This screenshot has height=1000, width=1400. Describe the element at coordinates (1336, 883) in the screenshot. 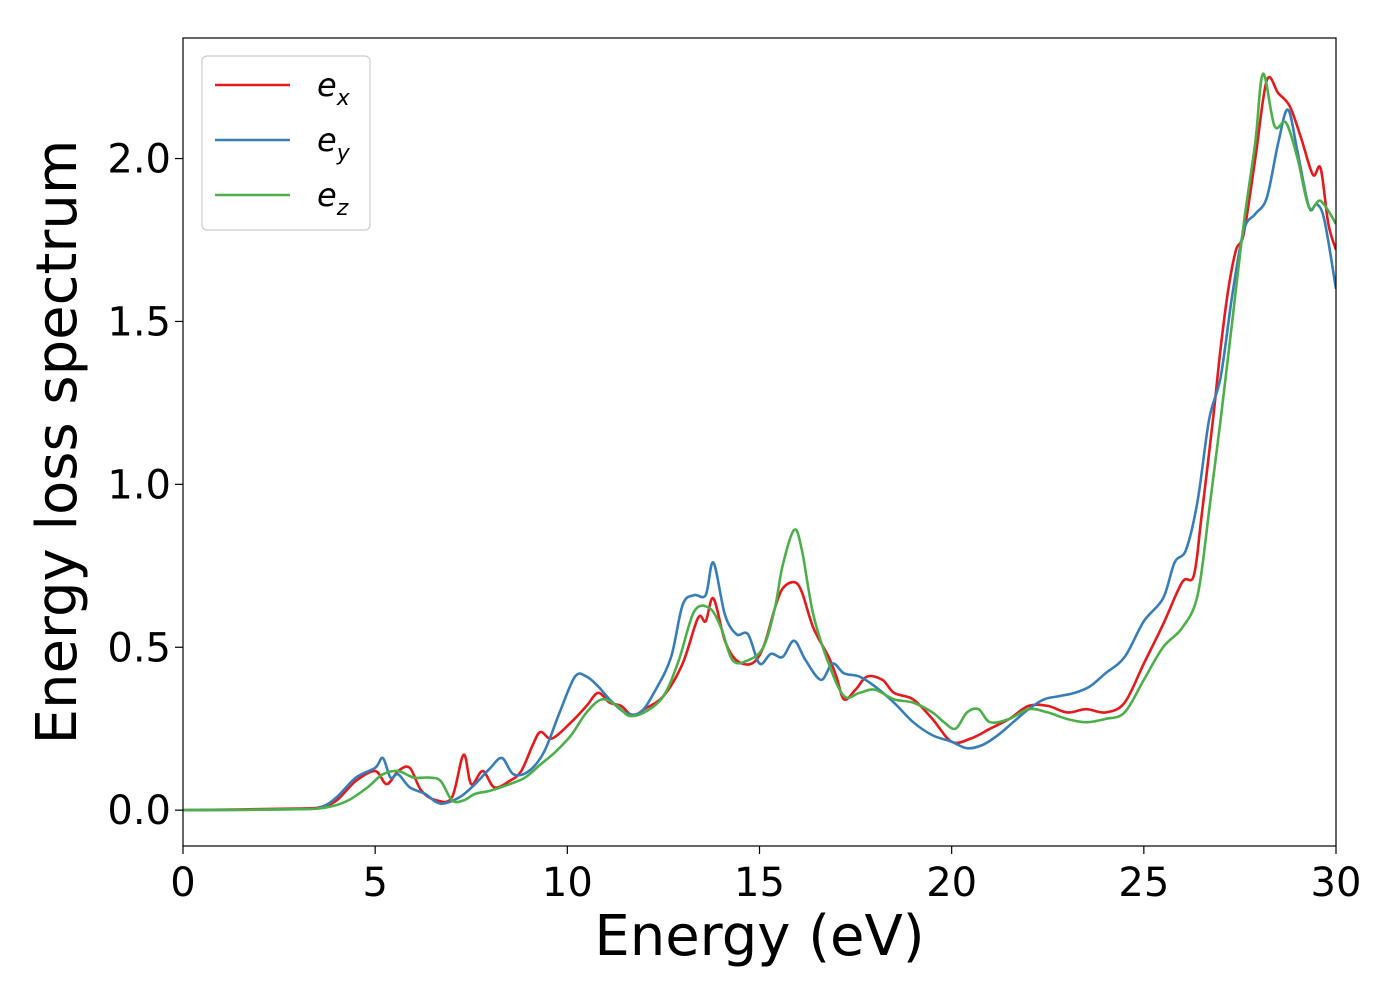

I see `x-tick-label: 30` at that location.